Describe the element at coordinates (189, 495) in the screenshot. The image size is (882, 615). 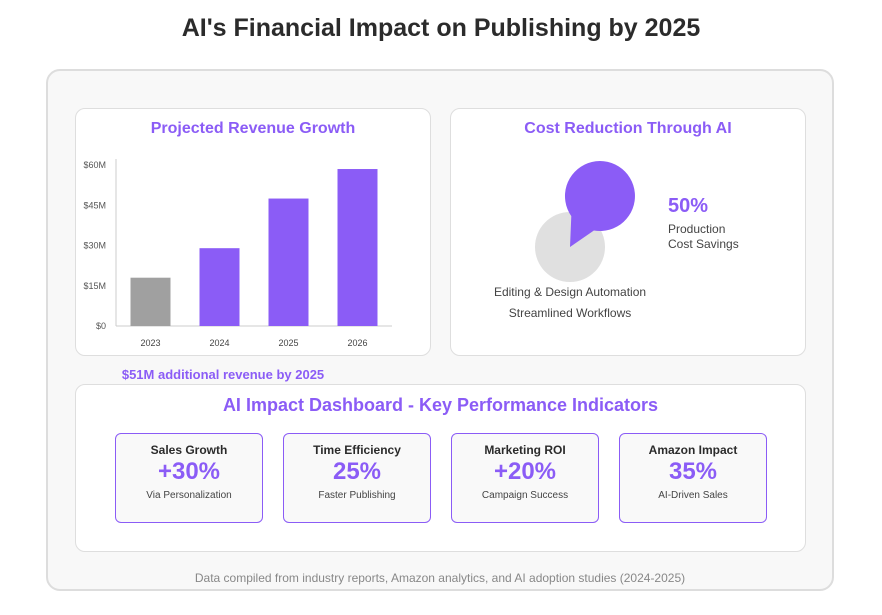
I see `kpi-subtitle: Via Personalization` at that location.